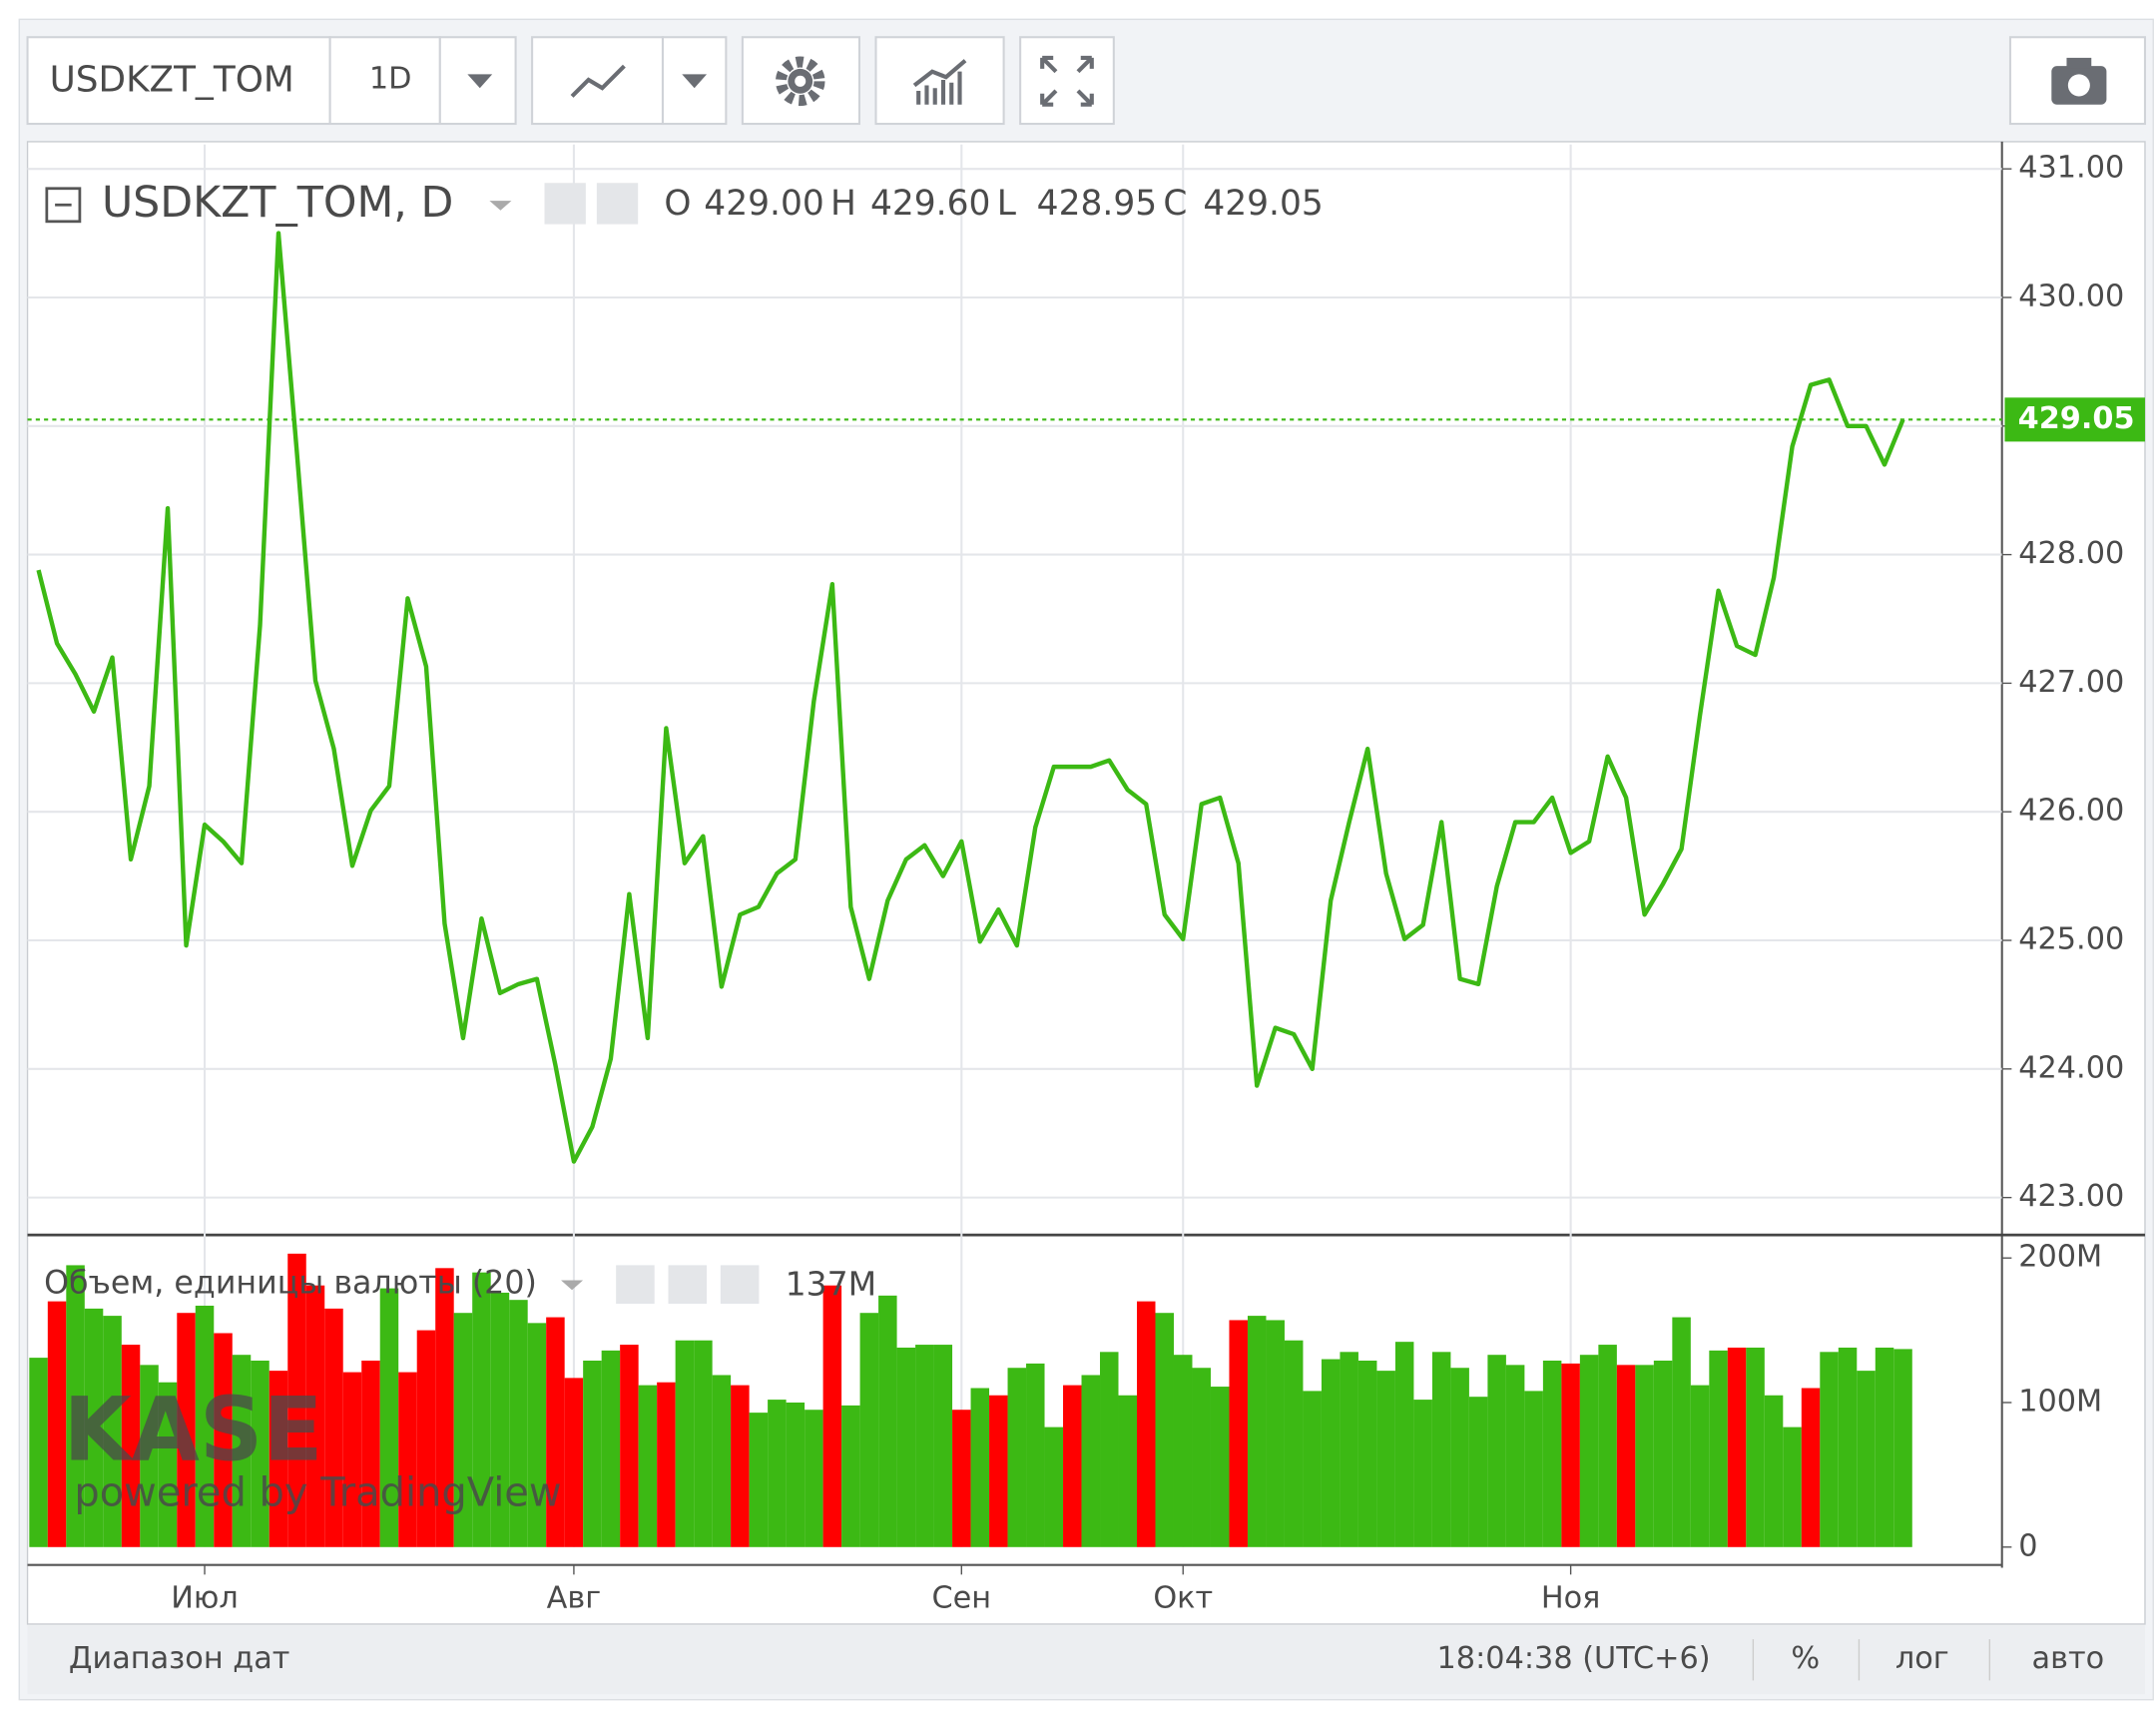  I want to click on symbol-button, so click(178, 81).